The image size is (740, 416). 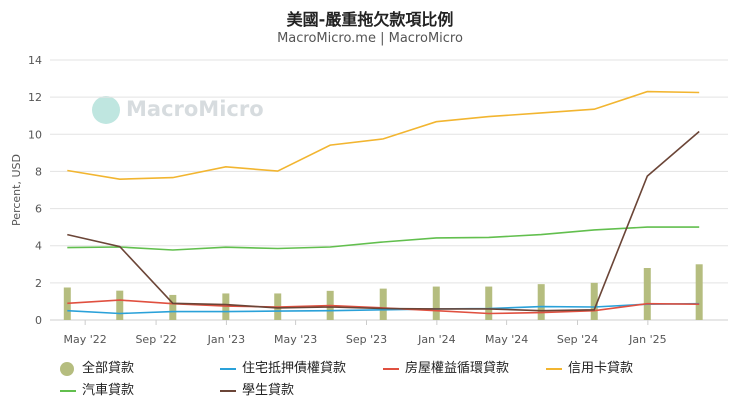 What do you see at coordinates (16, 190) in the screenshot?
I see `y-axis-title: Percent, USD` at bounding box center [16, 190].